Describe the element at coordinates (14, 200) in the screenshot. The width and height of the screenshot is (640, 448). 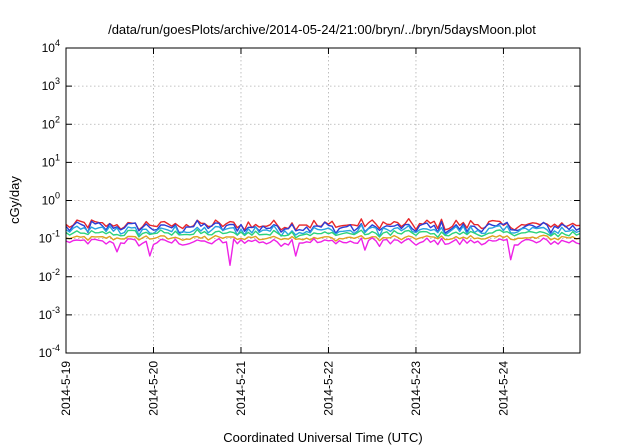
I see `y-axis-label: cGy/day` at that location.